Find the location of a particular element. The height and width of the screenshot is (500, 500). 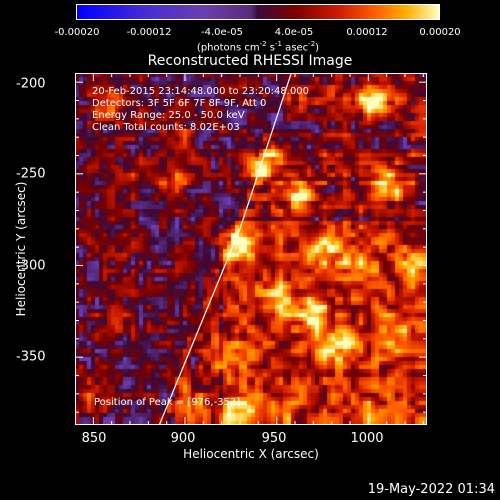

x-tick-label: 850 is located at coordinates (94, 438).